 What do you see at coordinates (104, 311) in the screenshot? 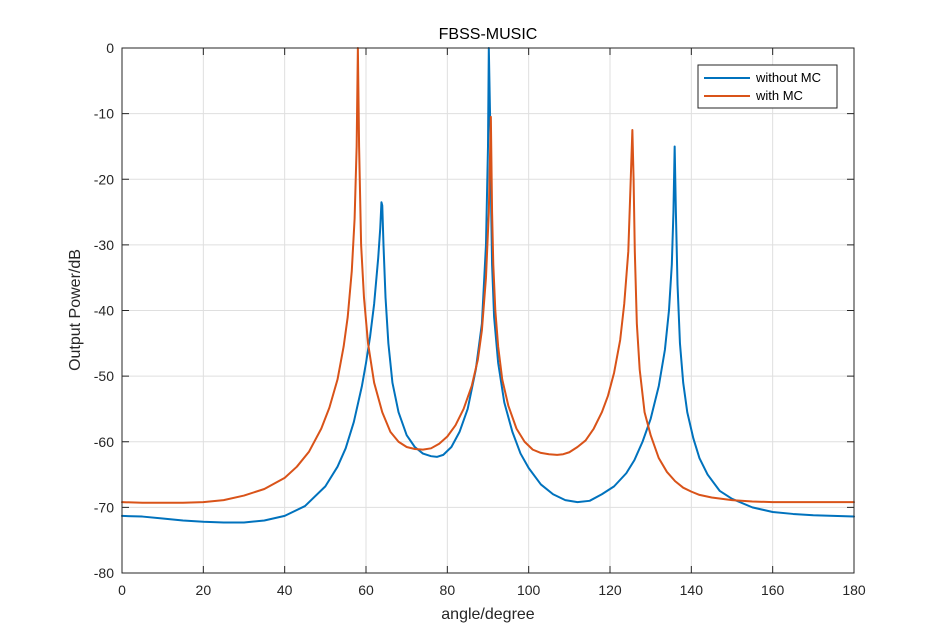
I see `y-tick-label: -40` at bounding box center [104, 311].